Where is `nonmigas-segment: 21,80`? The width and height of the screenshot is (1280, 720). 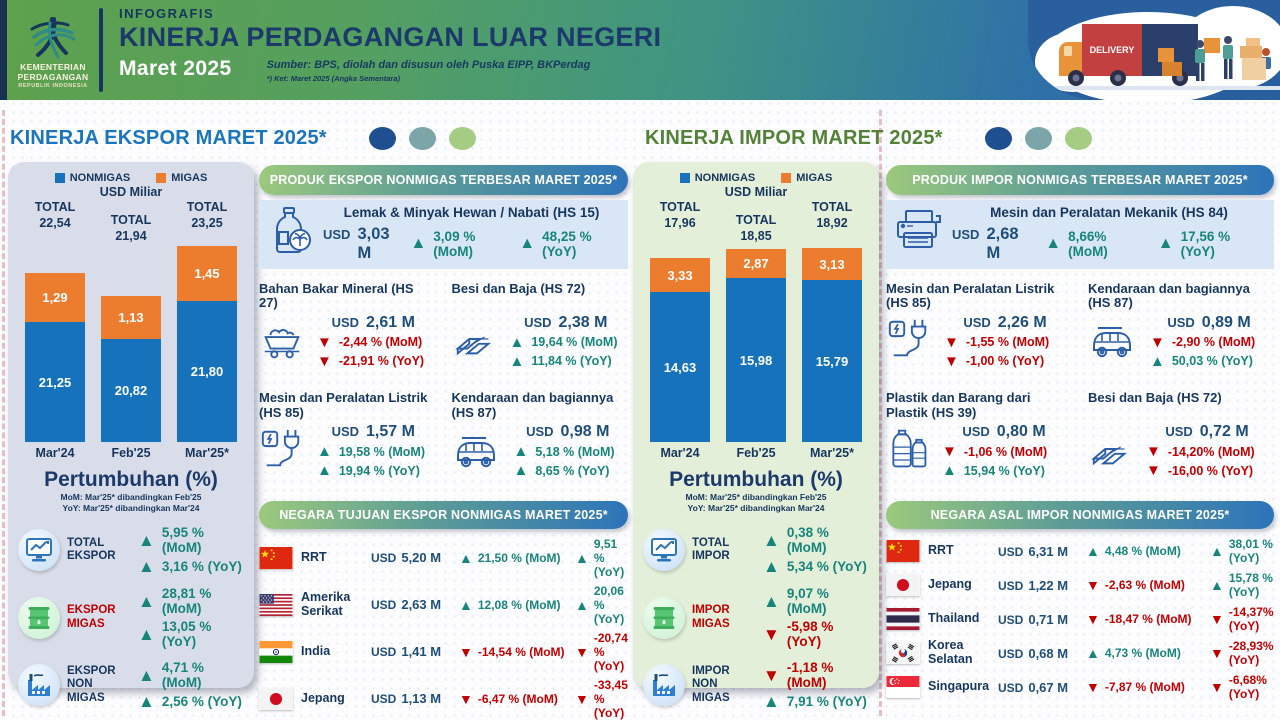
nonmigas-segment: 21,80 is located at coordinates (207, 372).